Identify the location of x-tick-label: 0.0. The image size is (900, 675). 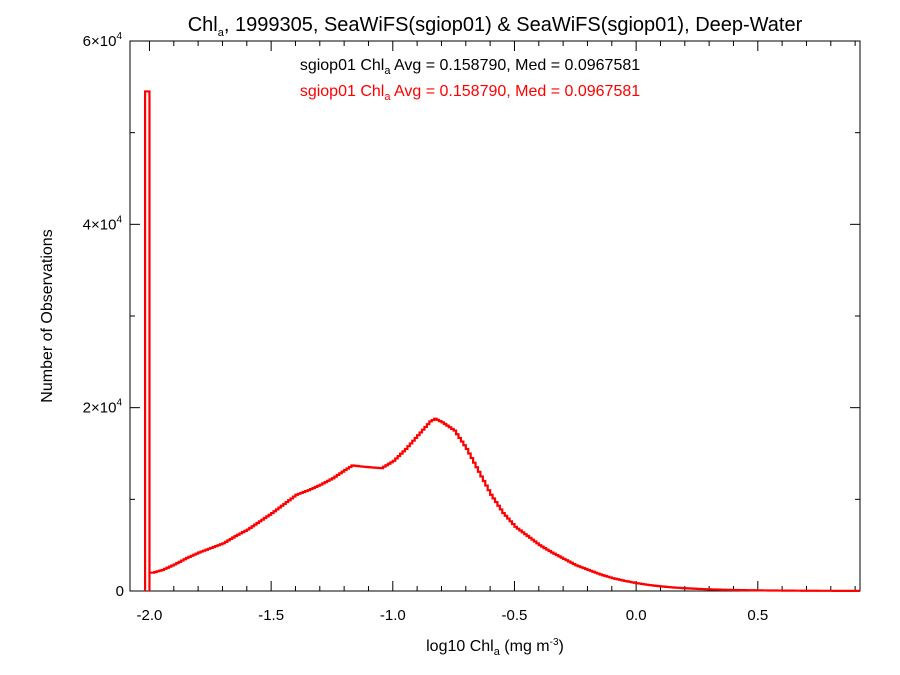
(636, 615).